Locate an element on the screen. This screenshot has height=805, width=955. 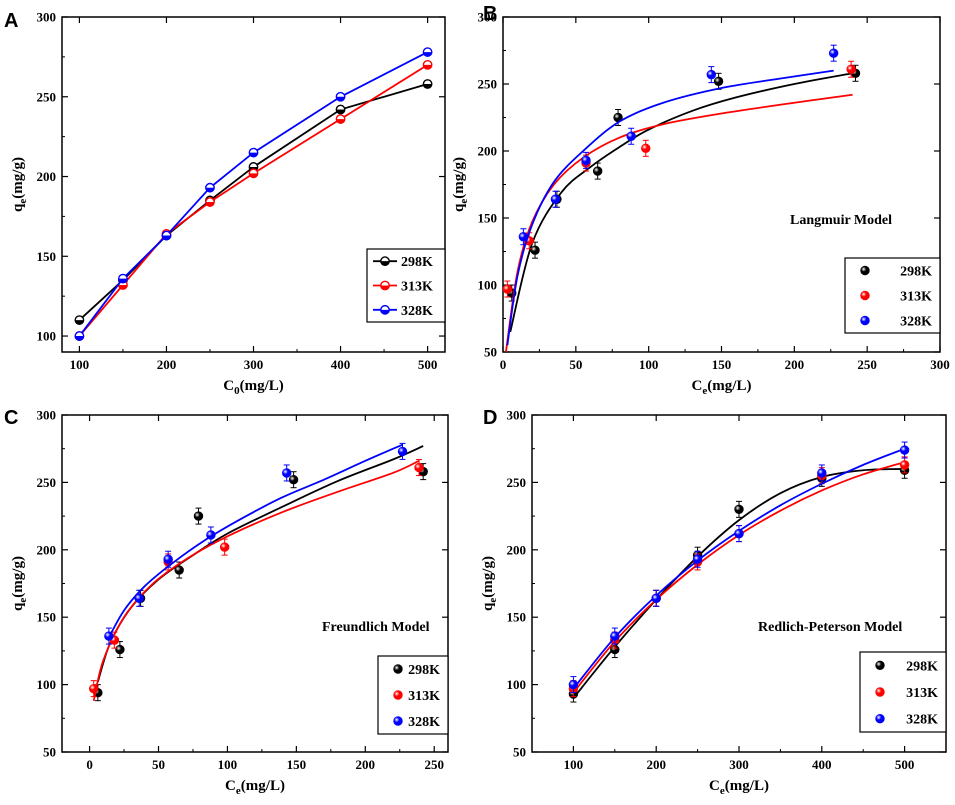
x-tick-label: 150 is located at coordinates (297, 764).